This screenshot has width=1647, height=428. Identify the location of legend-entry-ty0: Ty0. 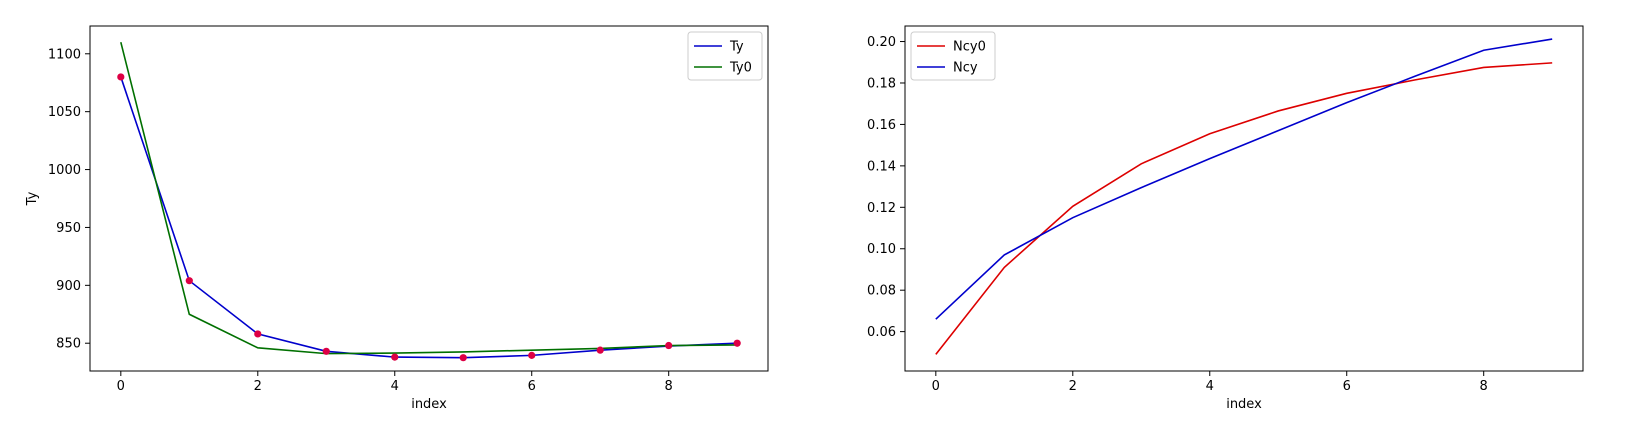
(740, 68).